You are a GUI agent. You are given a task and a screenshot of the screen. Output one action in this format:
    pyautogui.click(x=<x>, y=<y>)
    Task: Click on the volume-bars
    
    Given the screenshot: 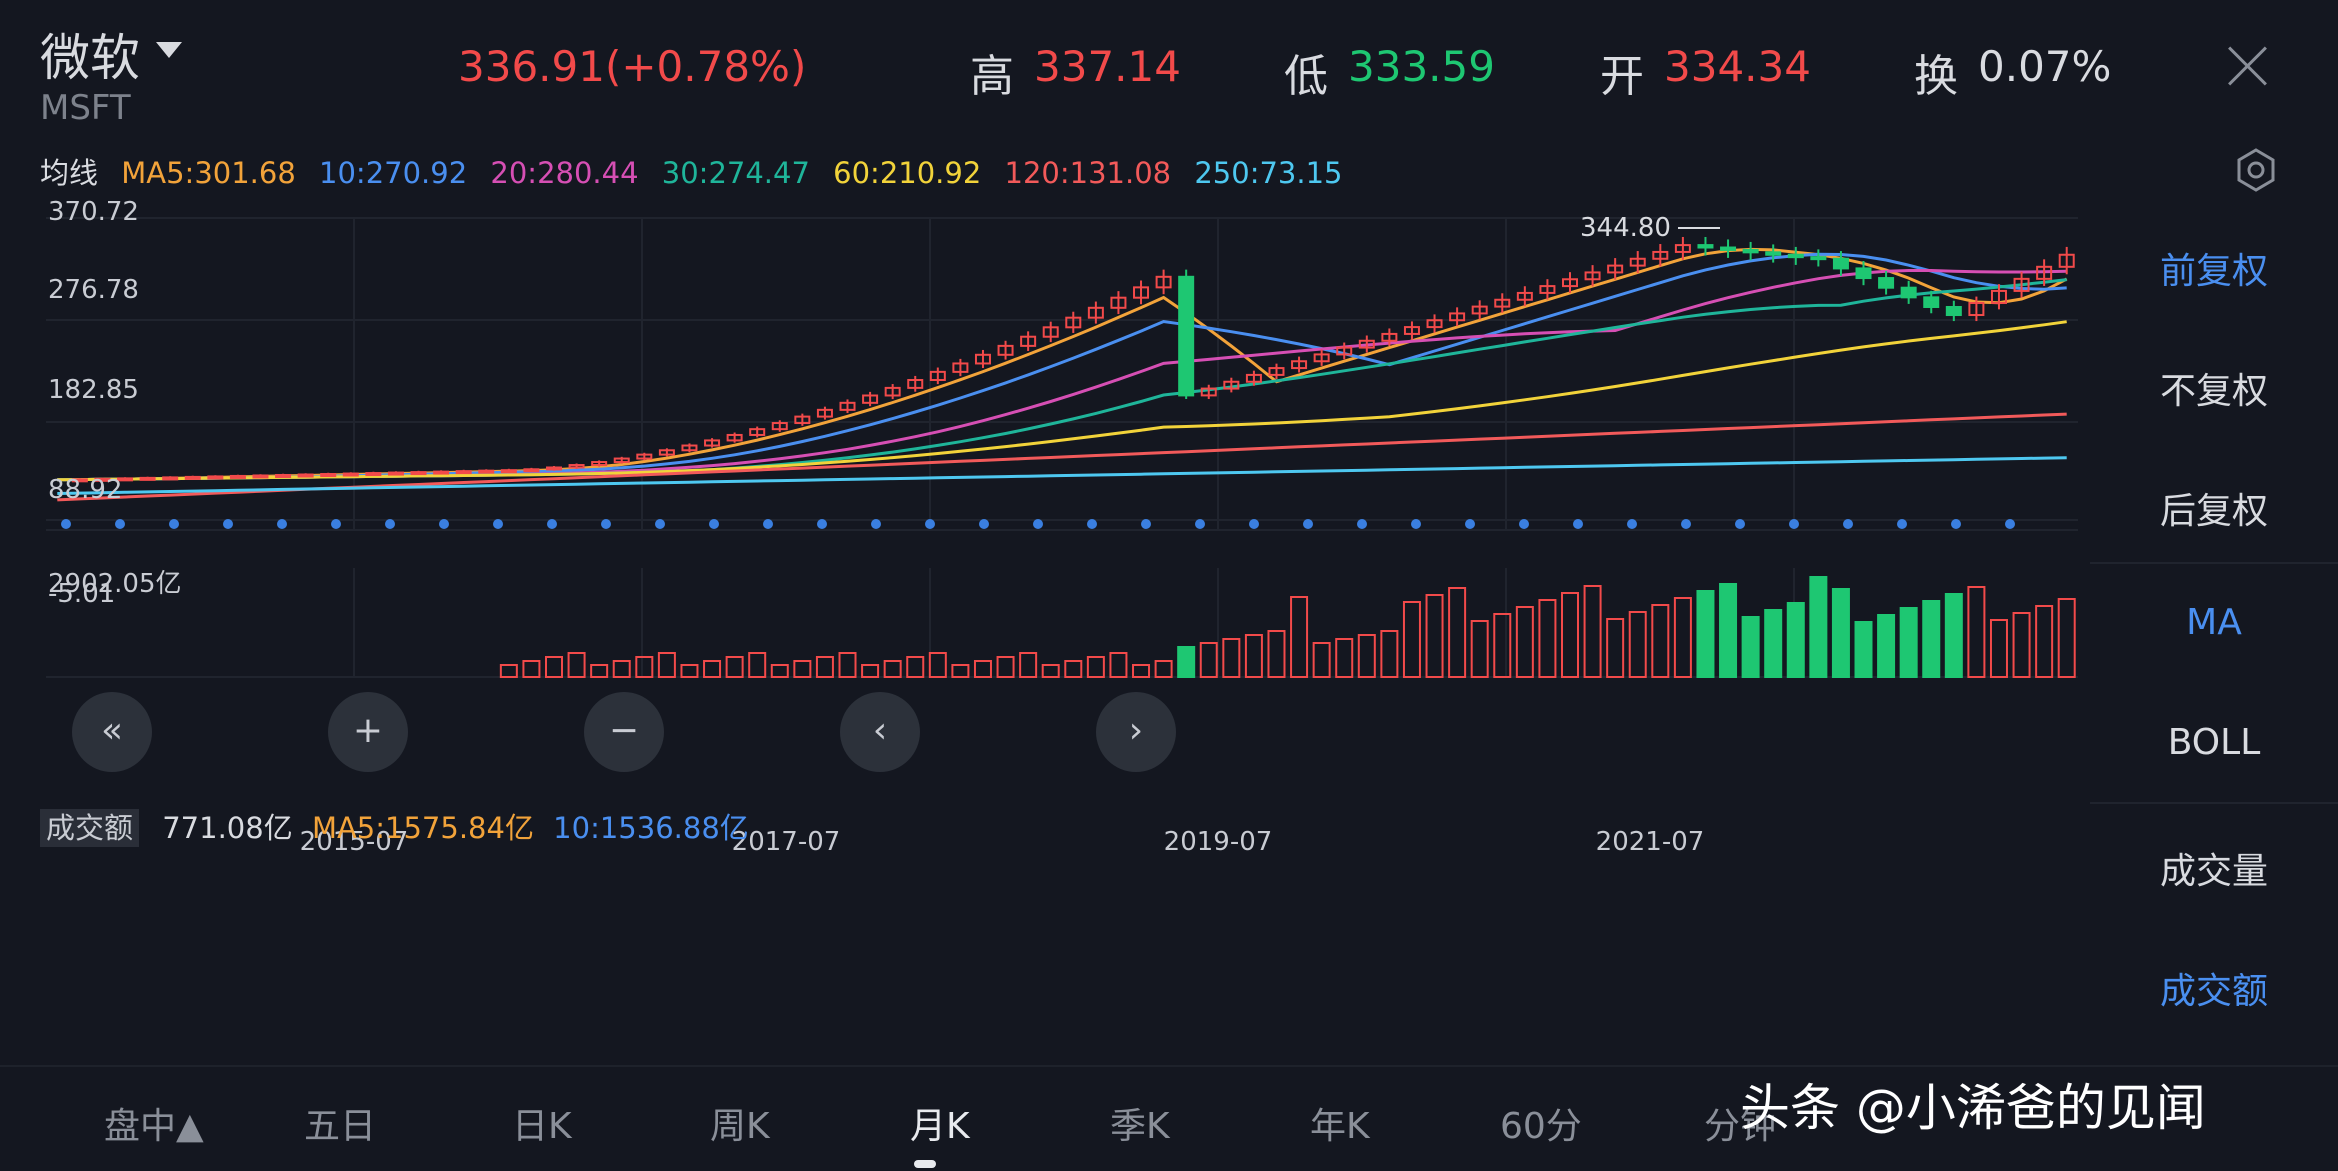 What is the action you would take?
    pyautogui.click(x=1287, y=627)
    